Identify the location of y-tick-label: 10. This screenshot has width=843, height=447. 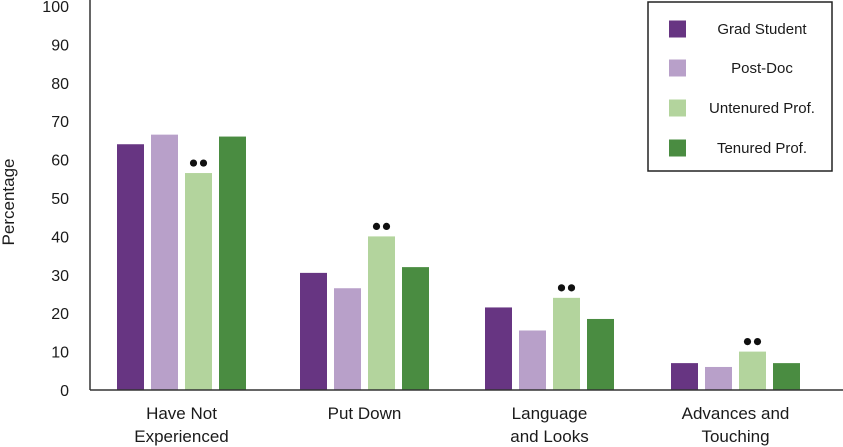
(60, 353).